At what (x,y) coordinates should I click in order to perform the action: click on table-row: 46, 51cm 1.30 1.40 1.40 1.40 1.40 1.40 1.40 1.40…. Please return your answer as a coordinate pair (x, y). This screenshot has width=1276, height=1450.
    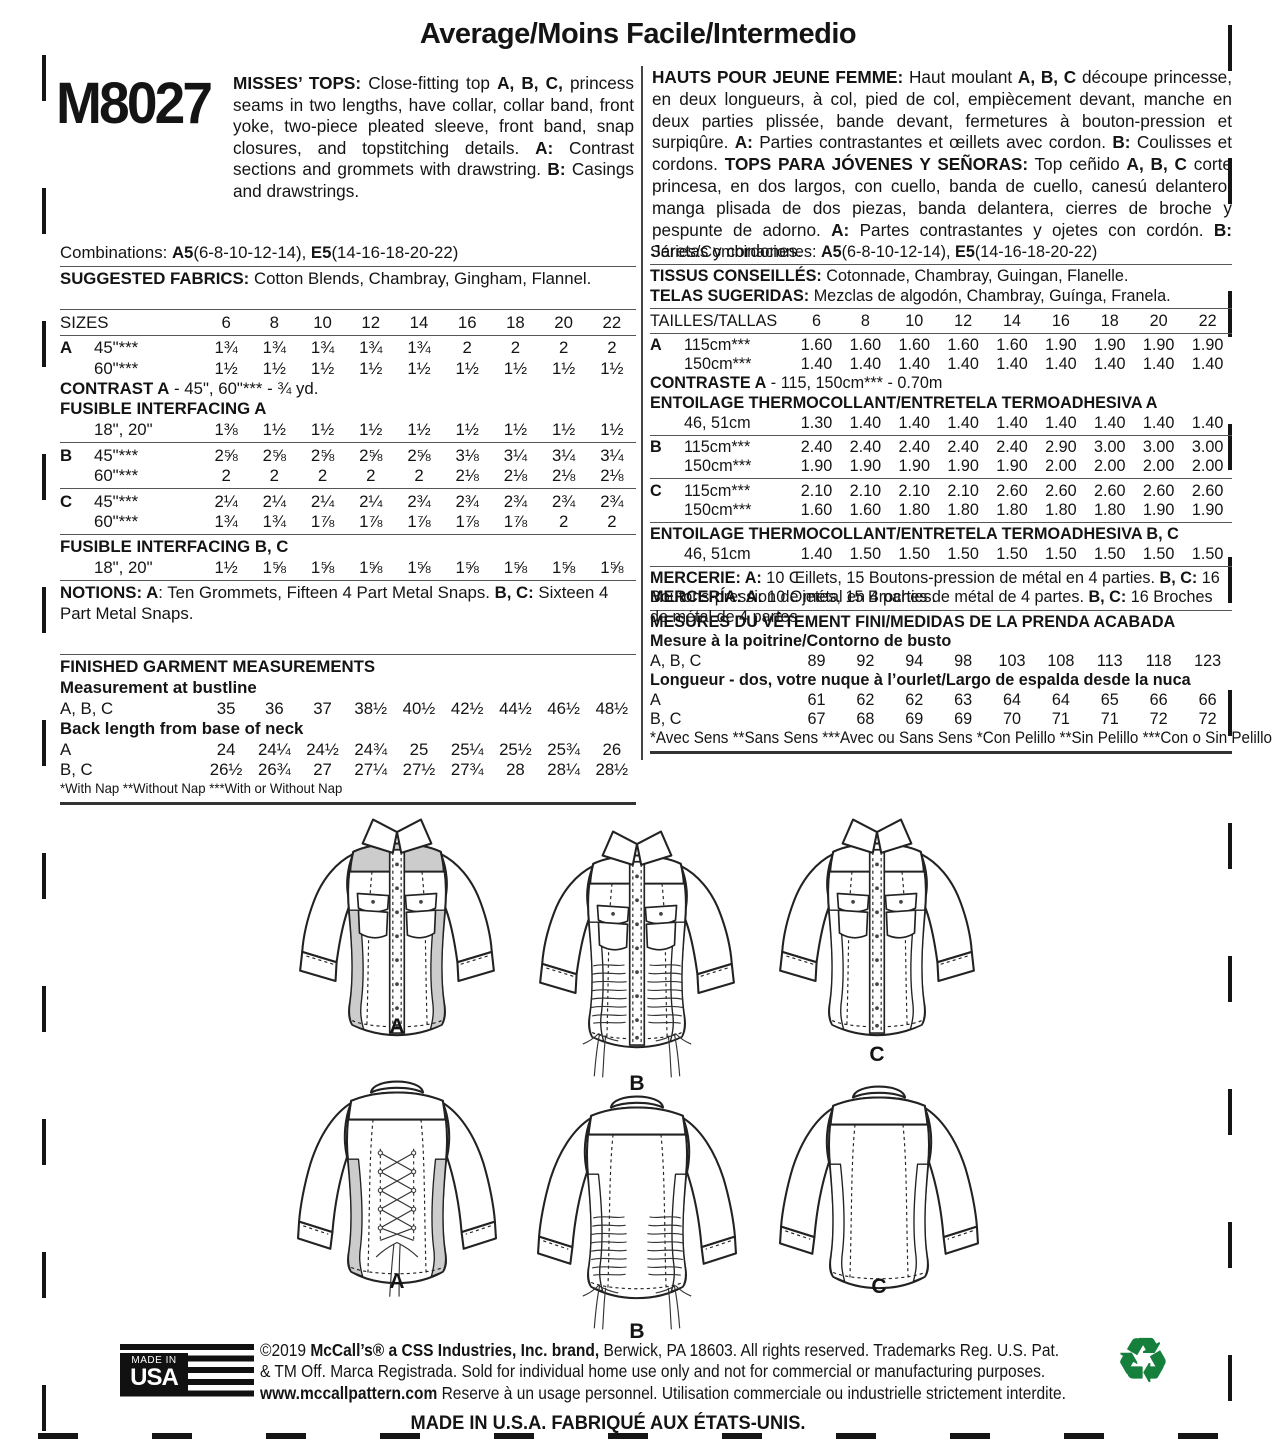
    Looking at the image, I should click on (941, 422).